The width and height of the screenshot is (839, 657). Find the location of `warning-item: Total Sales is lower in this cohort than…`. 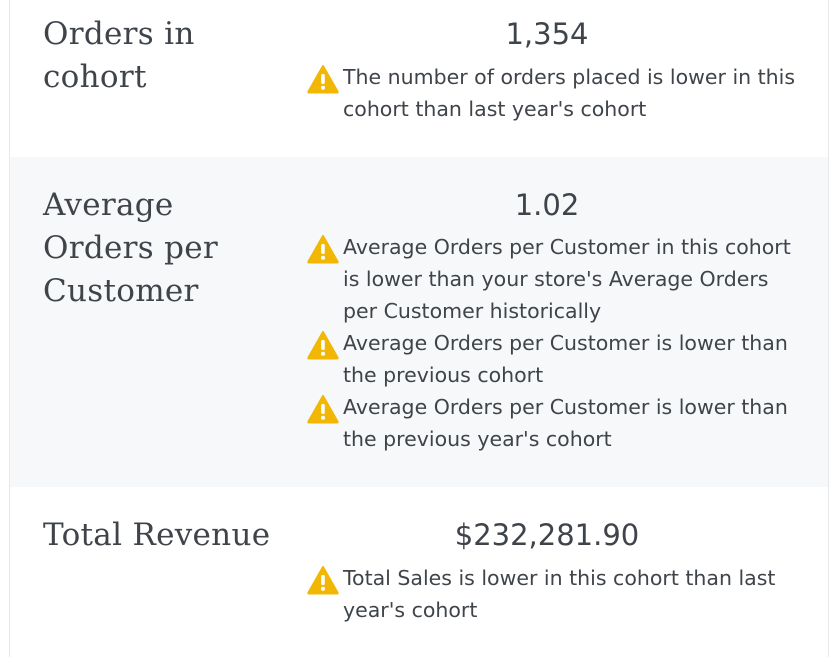

warning-item: Total Sales is lower in this cohort than… is located at coordinates (554, 594).